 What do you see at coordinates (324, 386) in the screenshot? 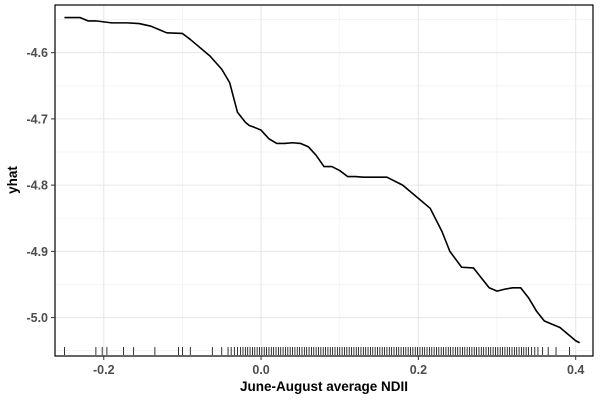
I see `x-axis-title: June-August average NDII` at bounding box center [324, 386].